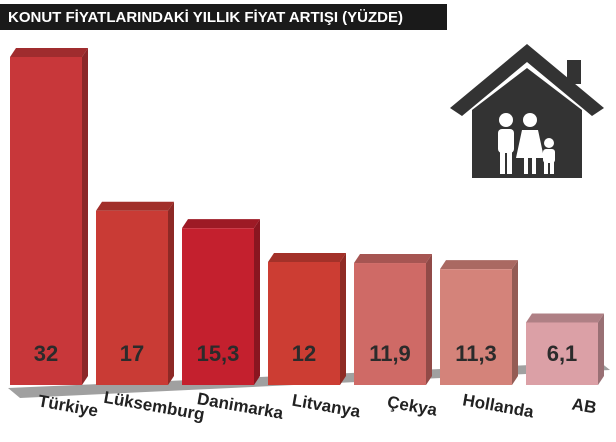 This screenshot has width=616, height=442. I want to click on title-background, so click(223, 17).